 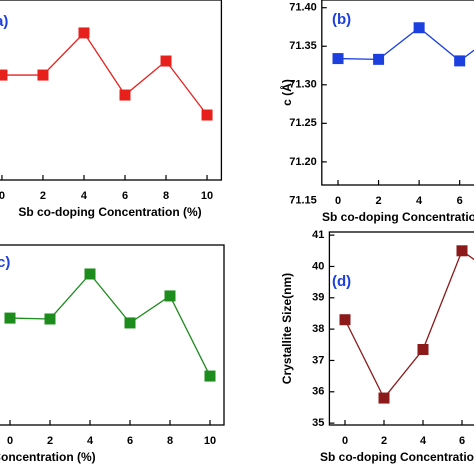 What do you see at coordinates (318, 329) in the screenshot?
I see `y-tick-label: 38` at bounding box center [318, 329].